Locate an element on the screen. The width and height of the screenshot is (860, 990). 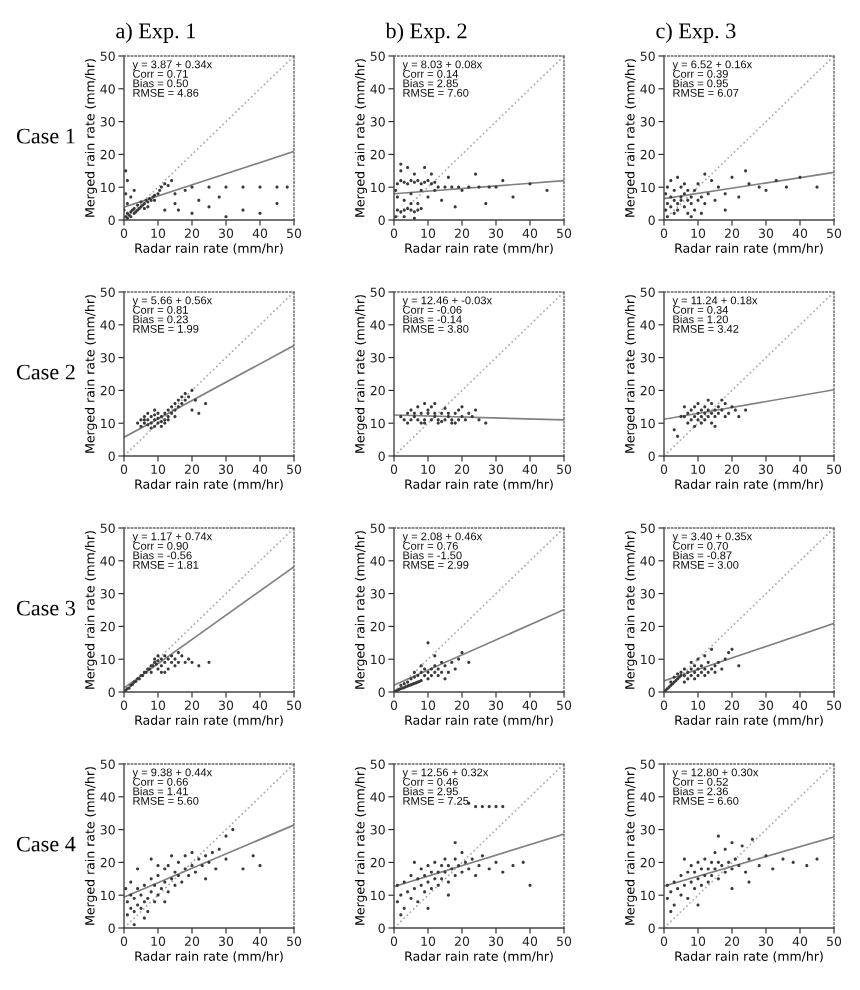
chart-title: c) Exp. 3 is located at coordinates (696, 32).